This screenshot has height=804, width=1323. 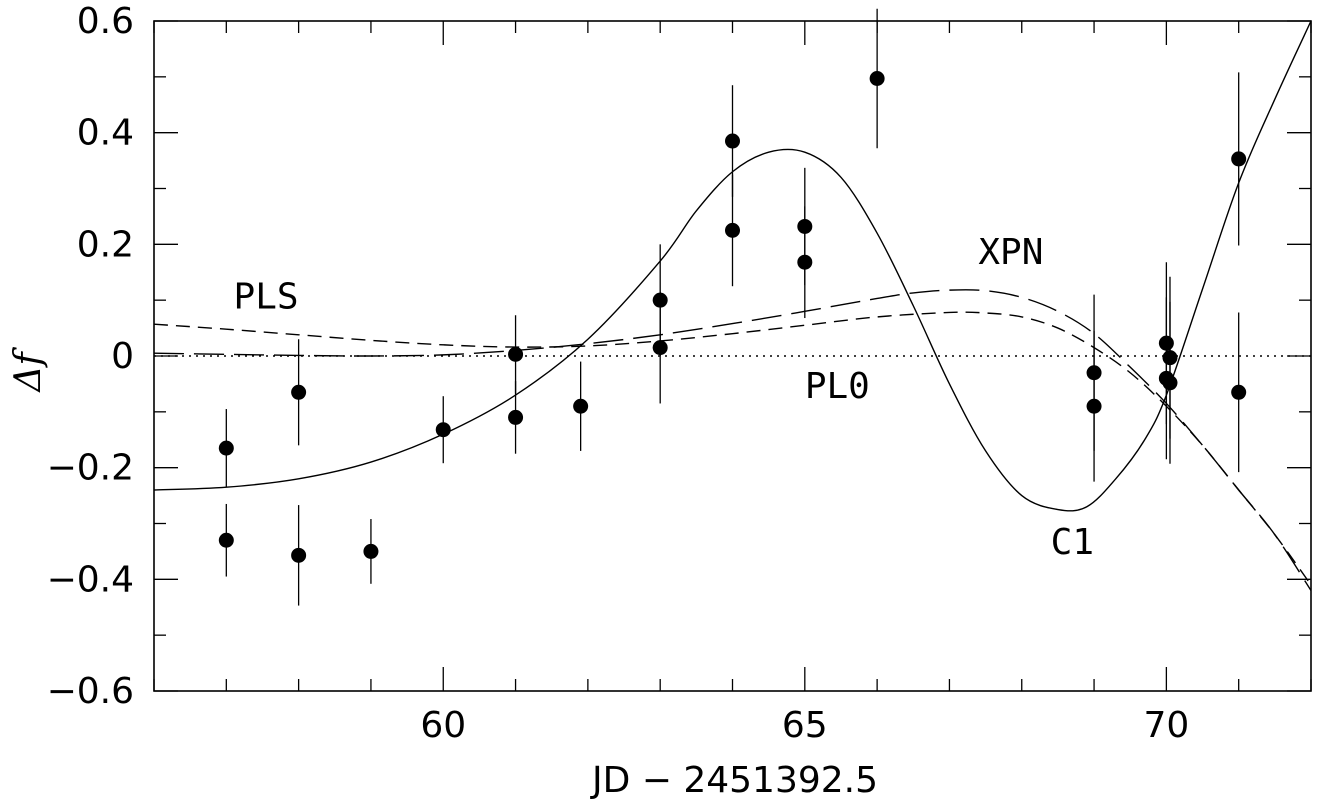 I want to click on curve-label-pls: PLS, so click(x=266, y=297).